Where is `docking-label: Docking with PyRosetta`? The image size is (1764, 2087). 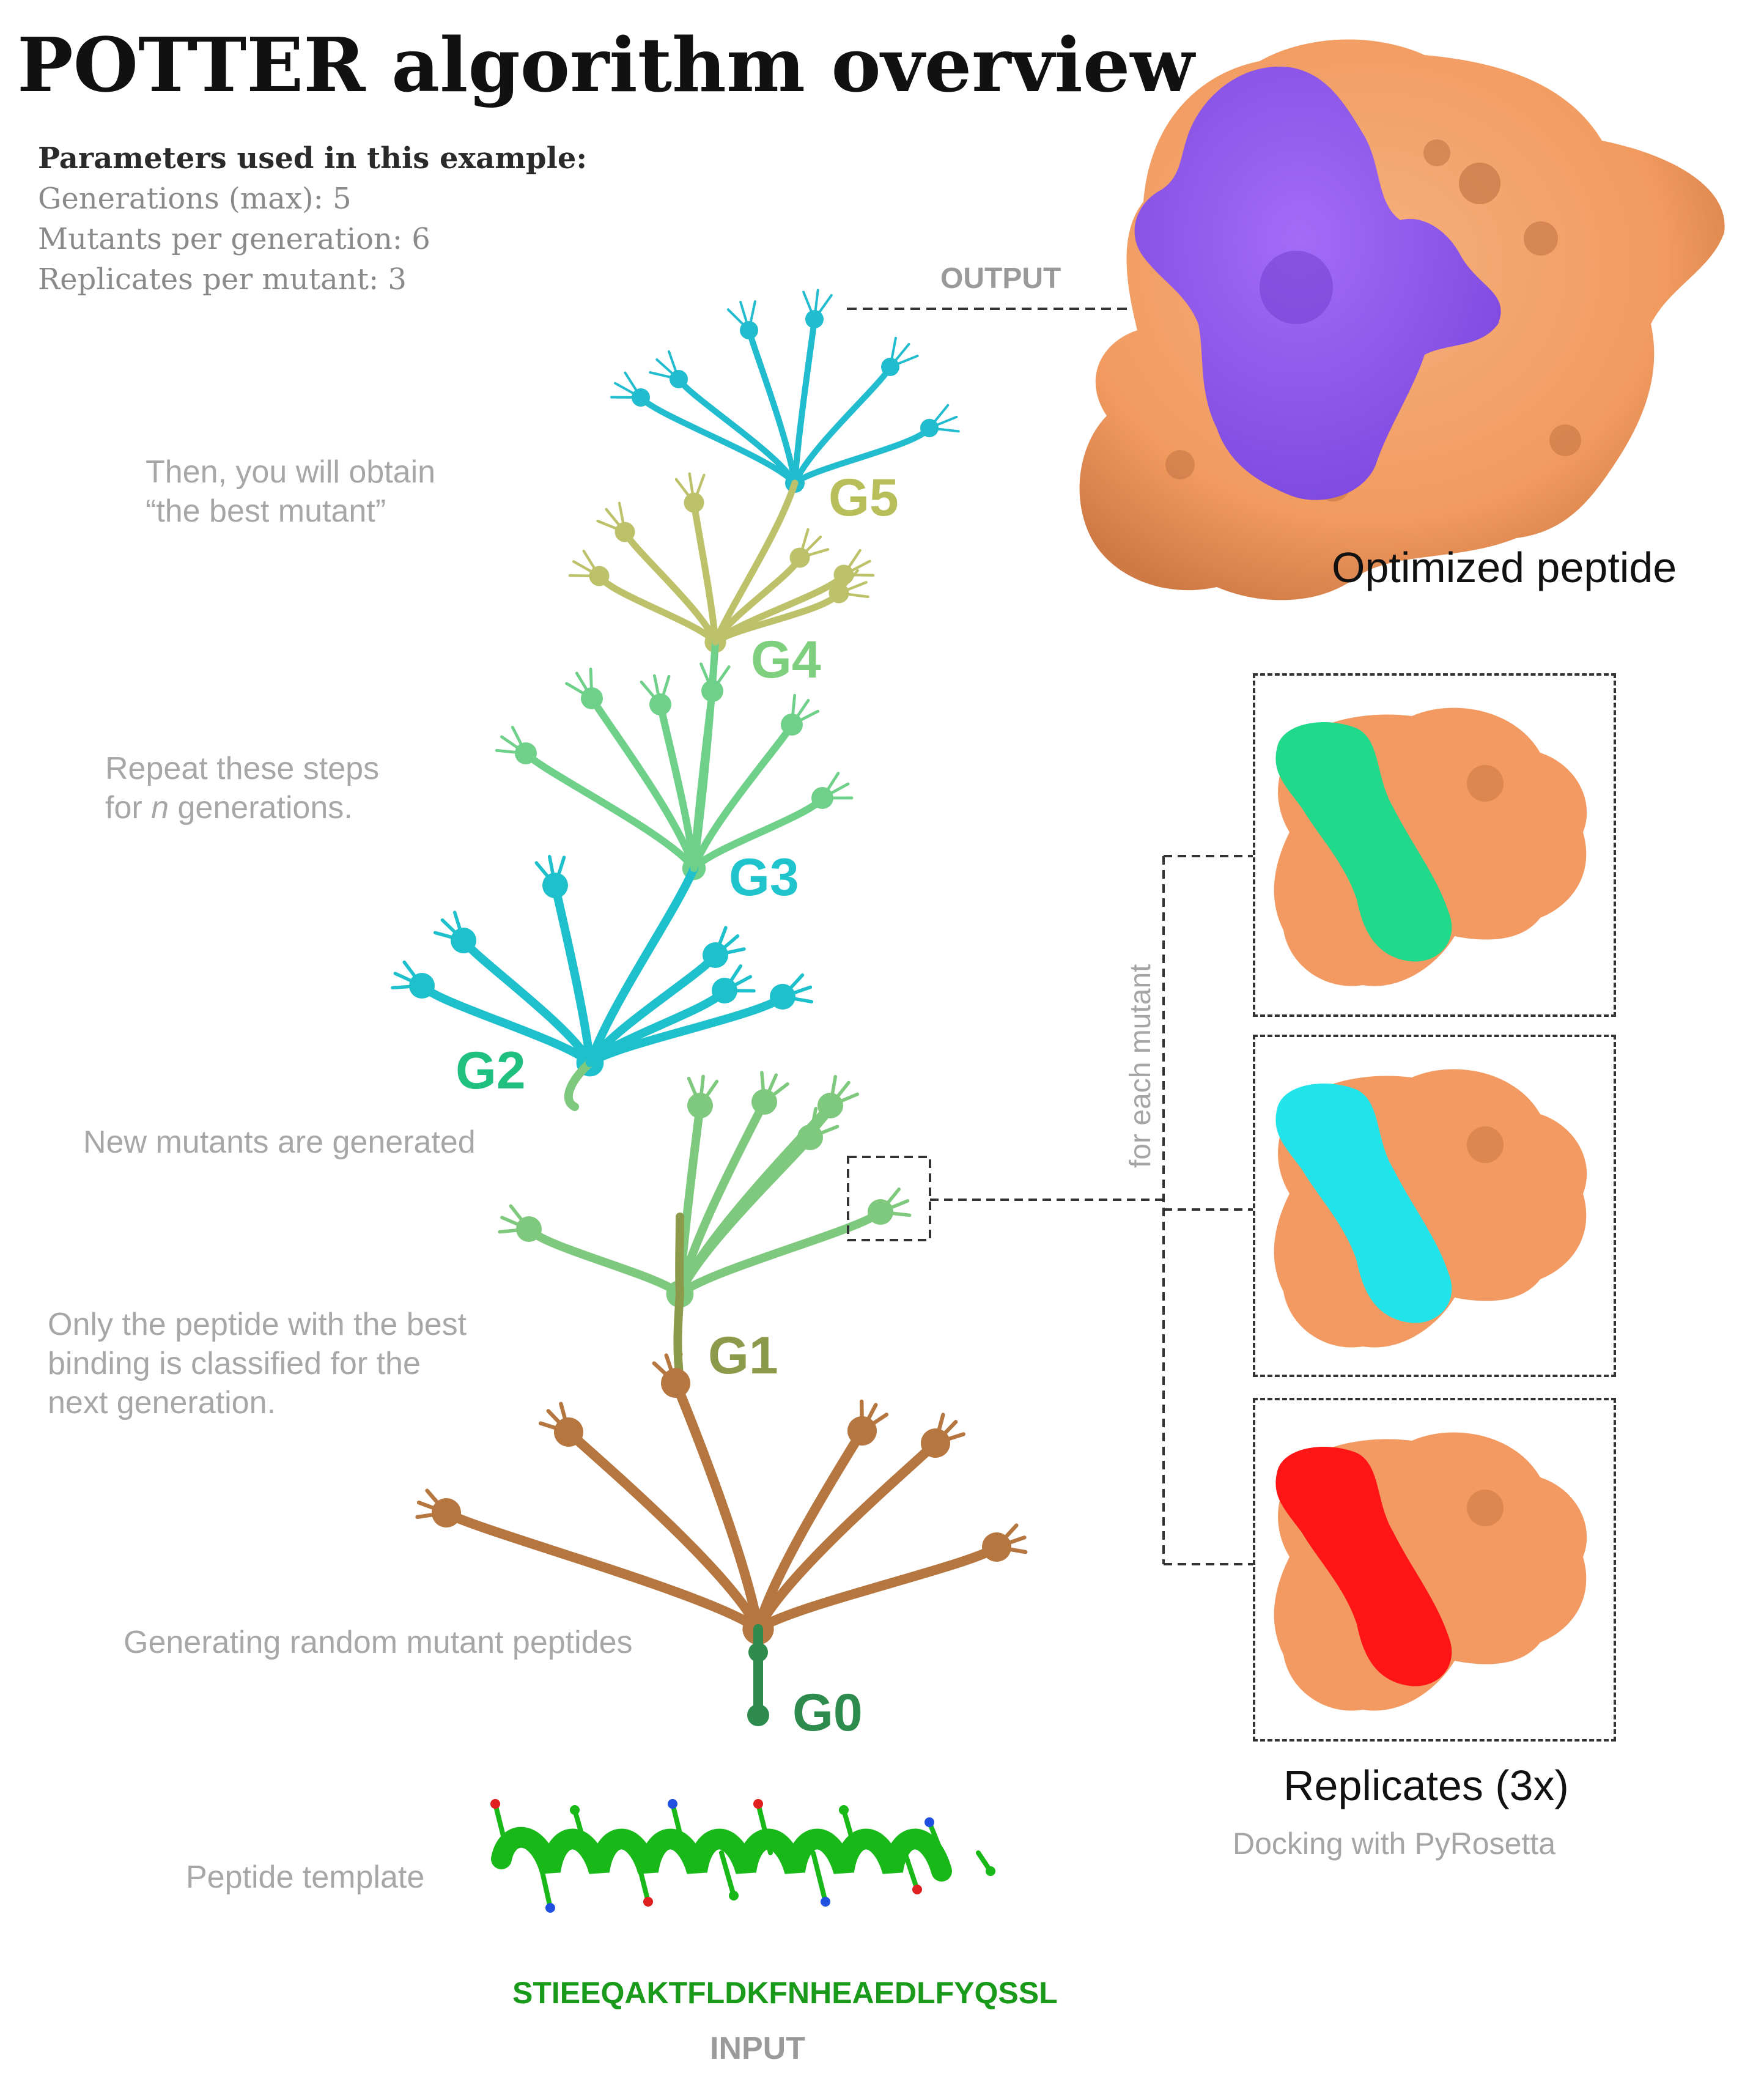
docking-label: Docking with PyRosetta is located at coordinates (1394, 1844).